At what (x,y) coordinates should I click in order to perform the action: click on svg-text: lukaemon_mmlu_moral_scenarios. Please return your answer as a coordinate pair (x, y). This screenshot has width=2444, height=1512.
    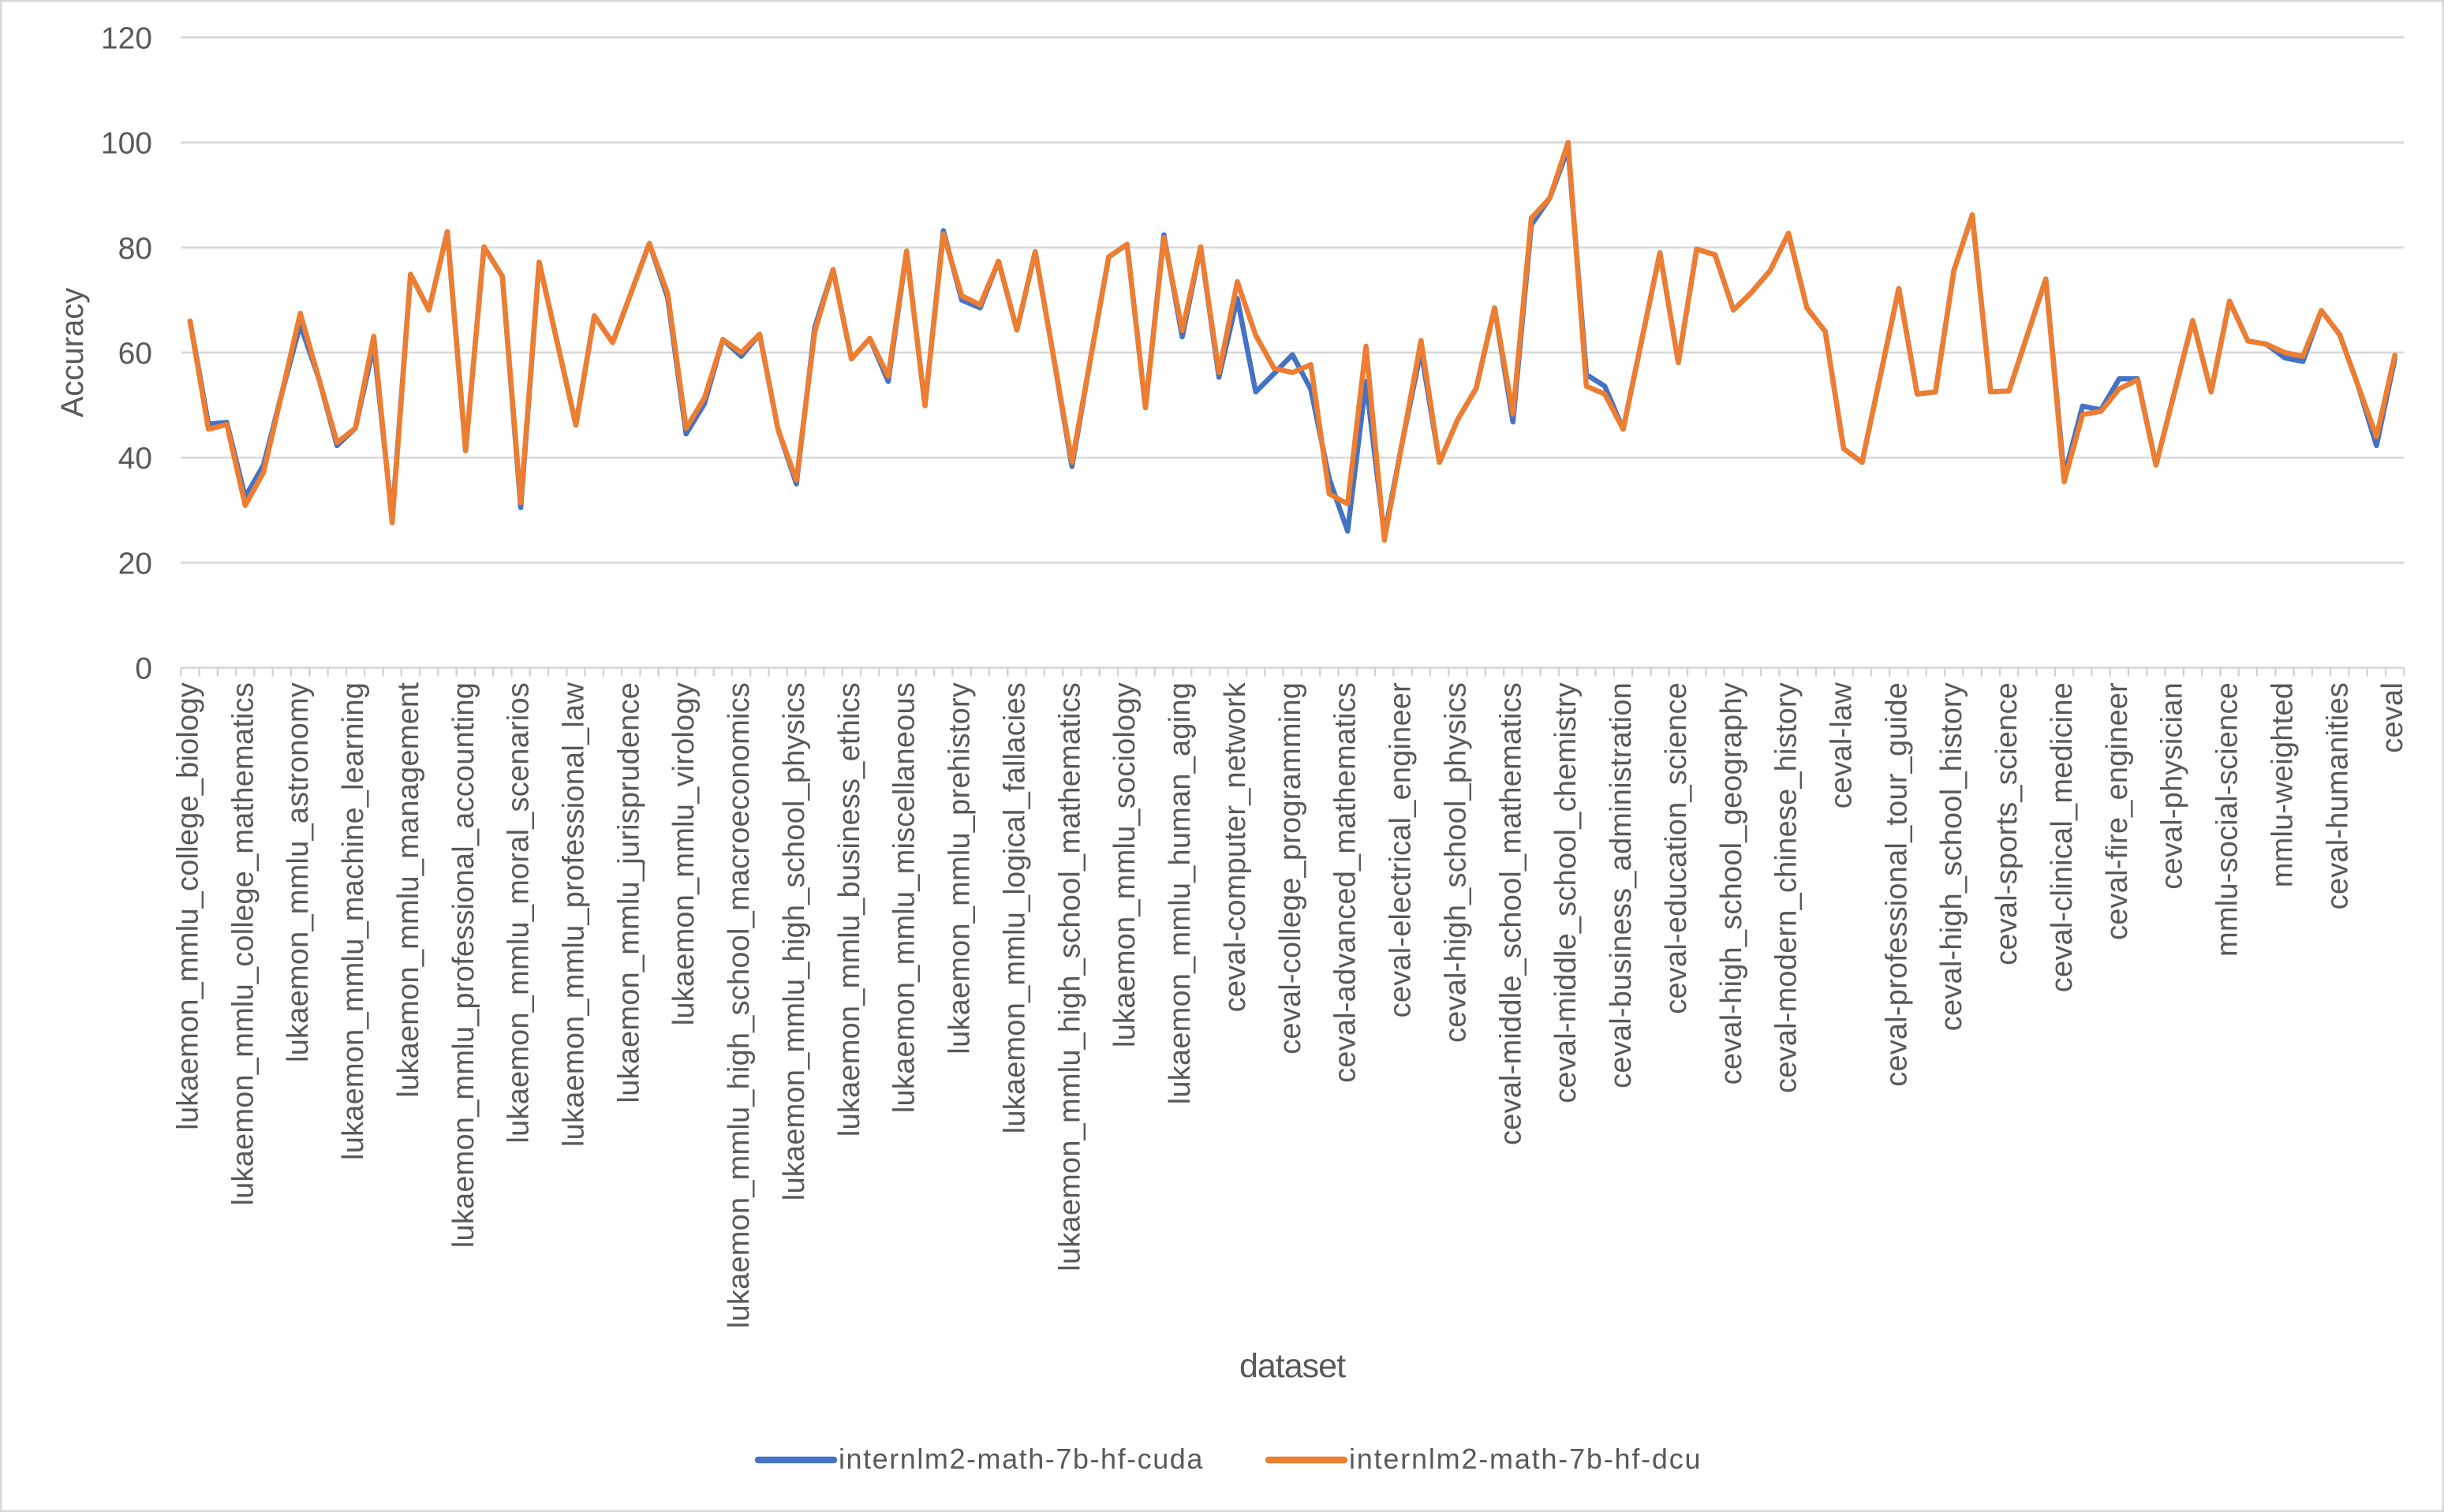
    Looking at the image, I should click on (519, 913).